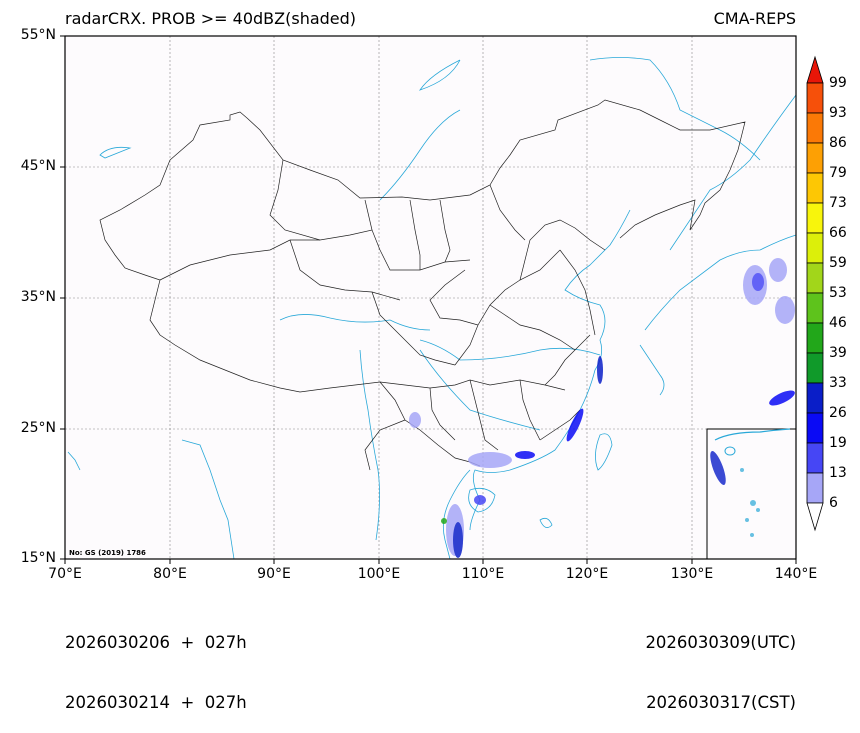  Describe the element at coordinates (107, 553) in the screenshot. I see `map-approval-number: No: GS (2019) 1786` at that location.